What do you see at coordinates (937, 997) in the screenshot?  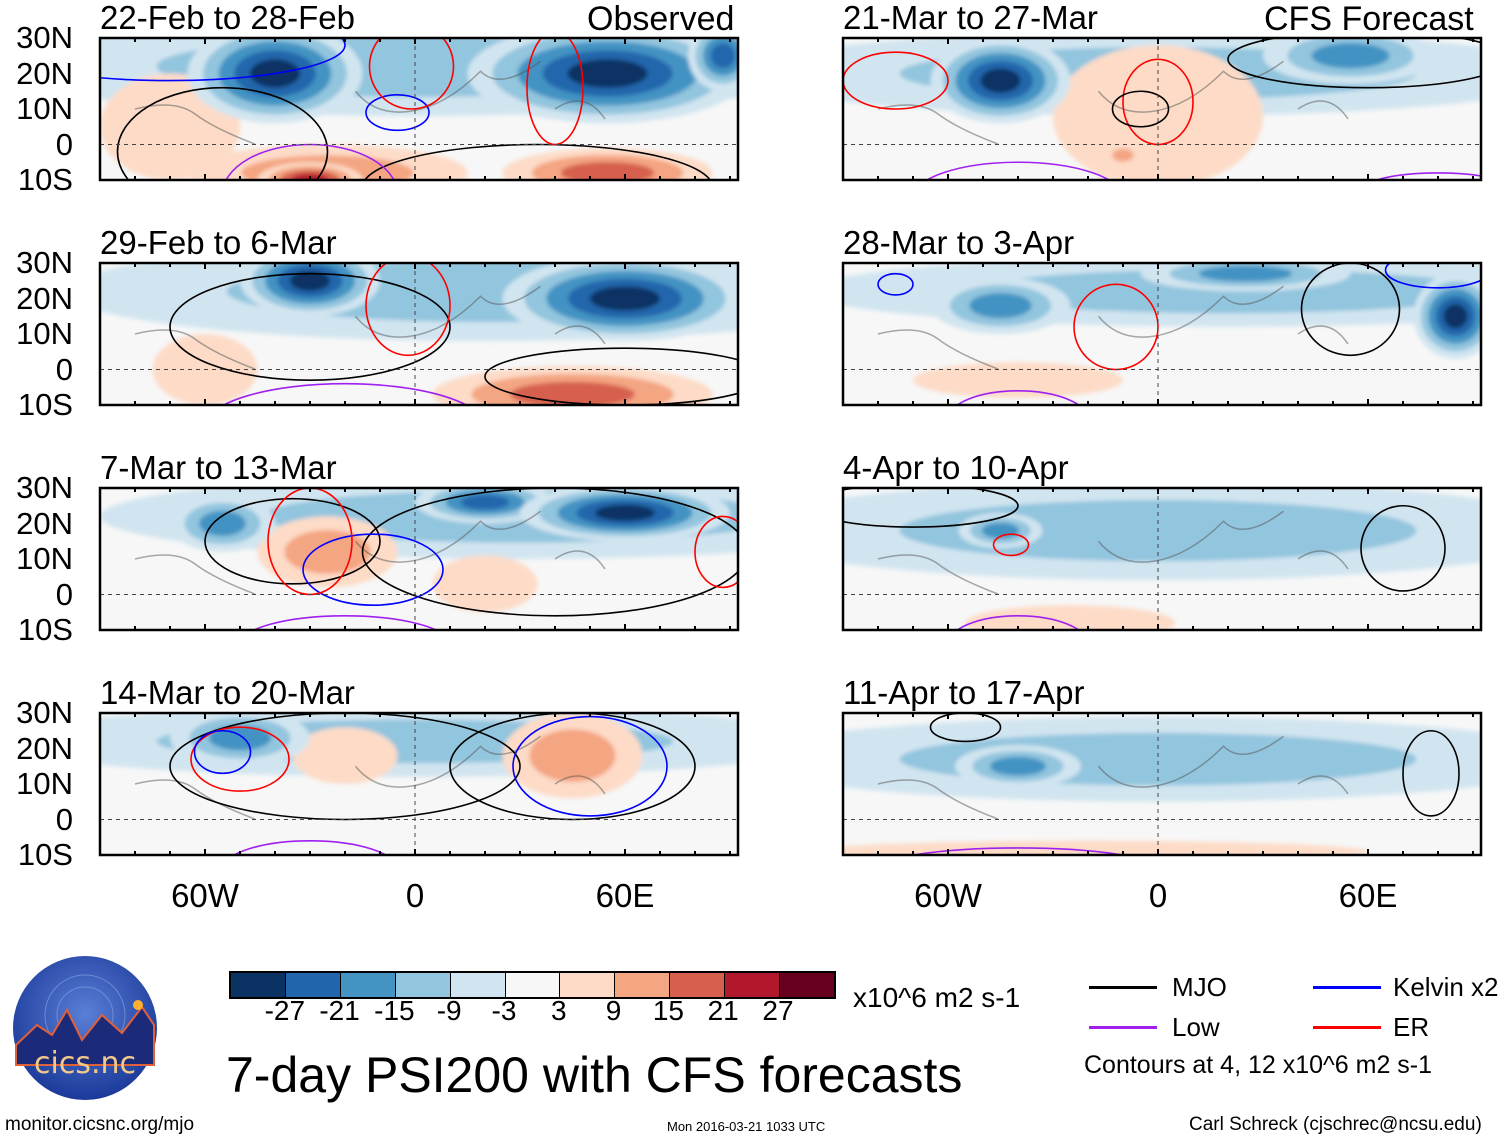 I see `colorbar-units: x10^6 m2 s-1` at bounding box center [937, 997].